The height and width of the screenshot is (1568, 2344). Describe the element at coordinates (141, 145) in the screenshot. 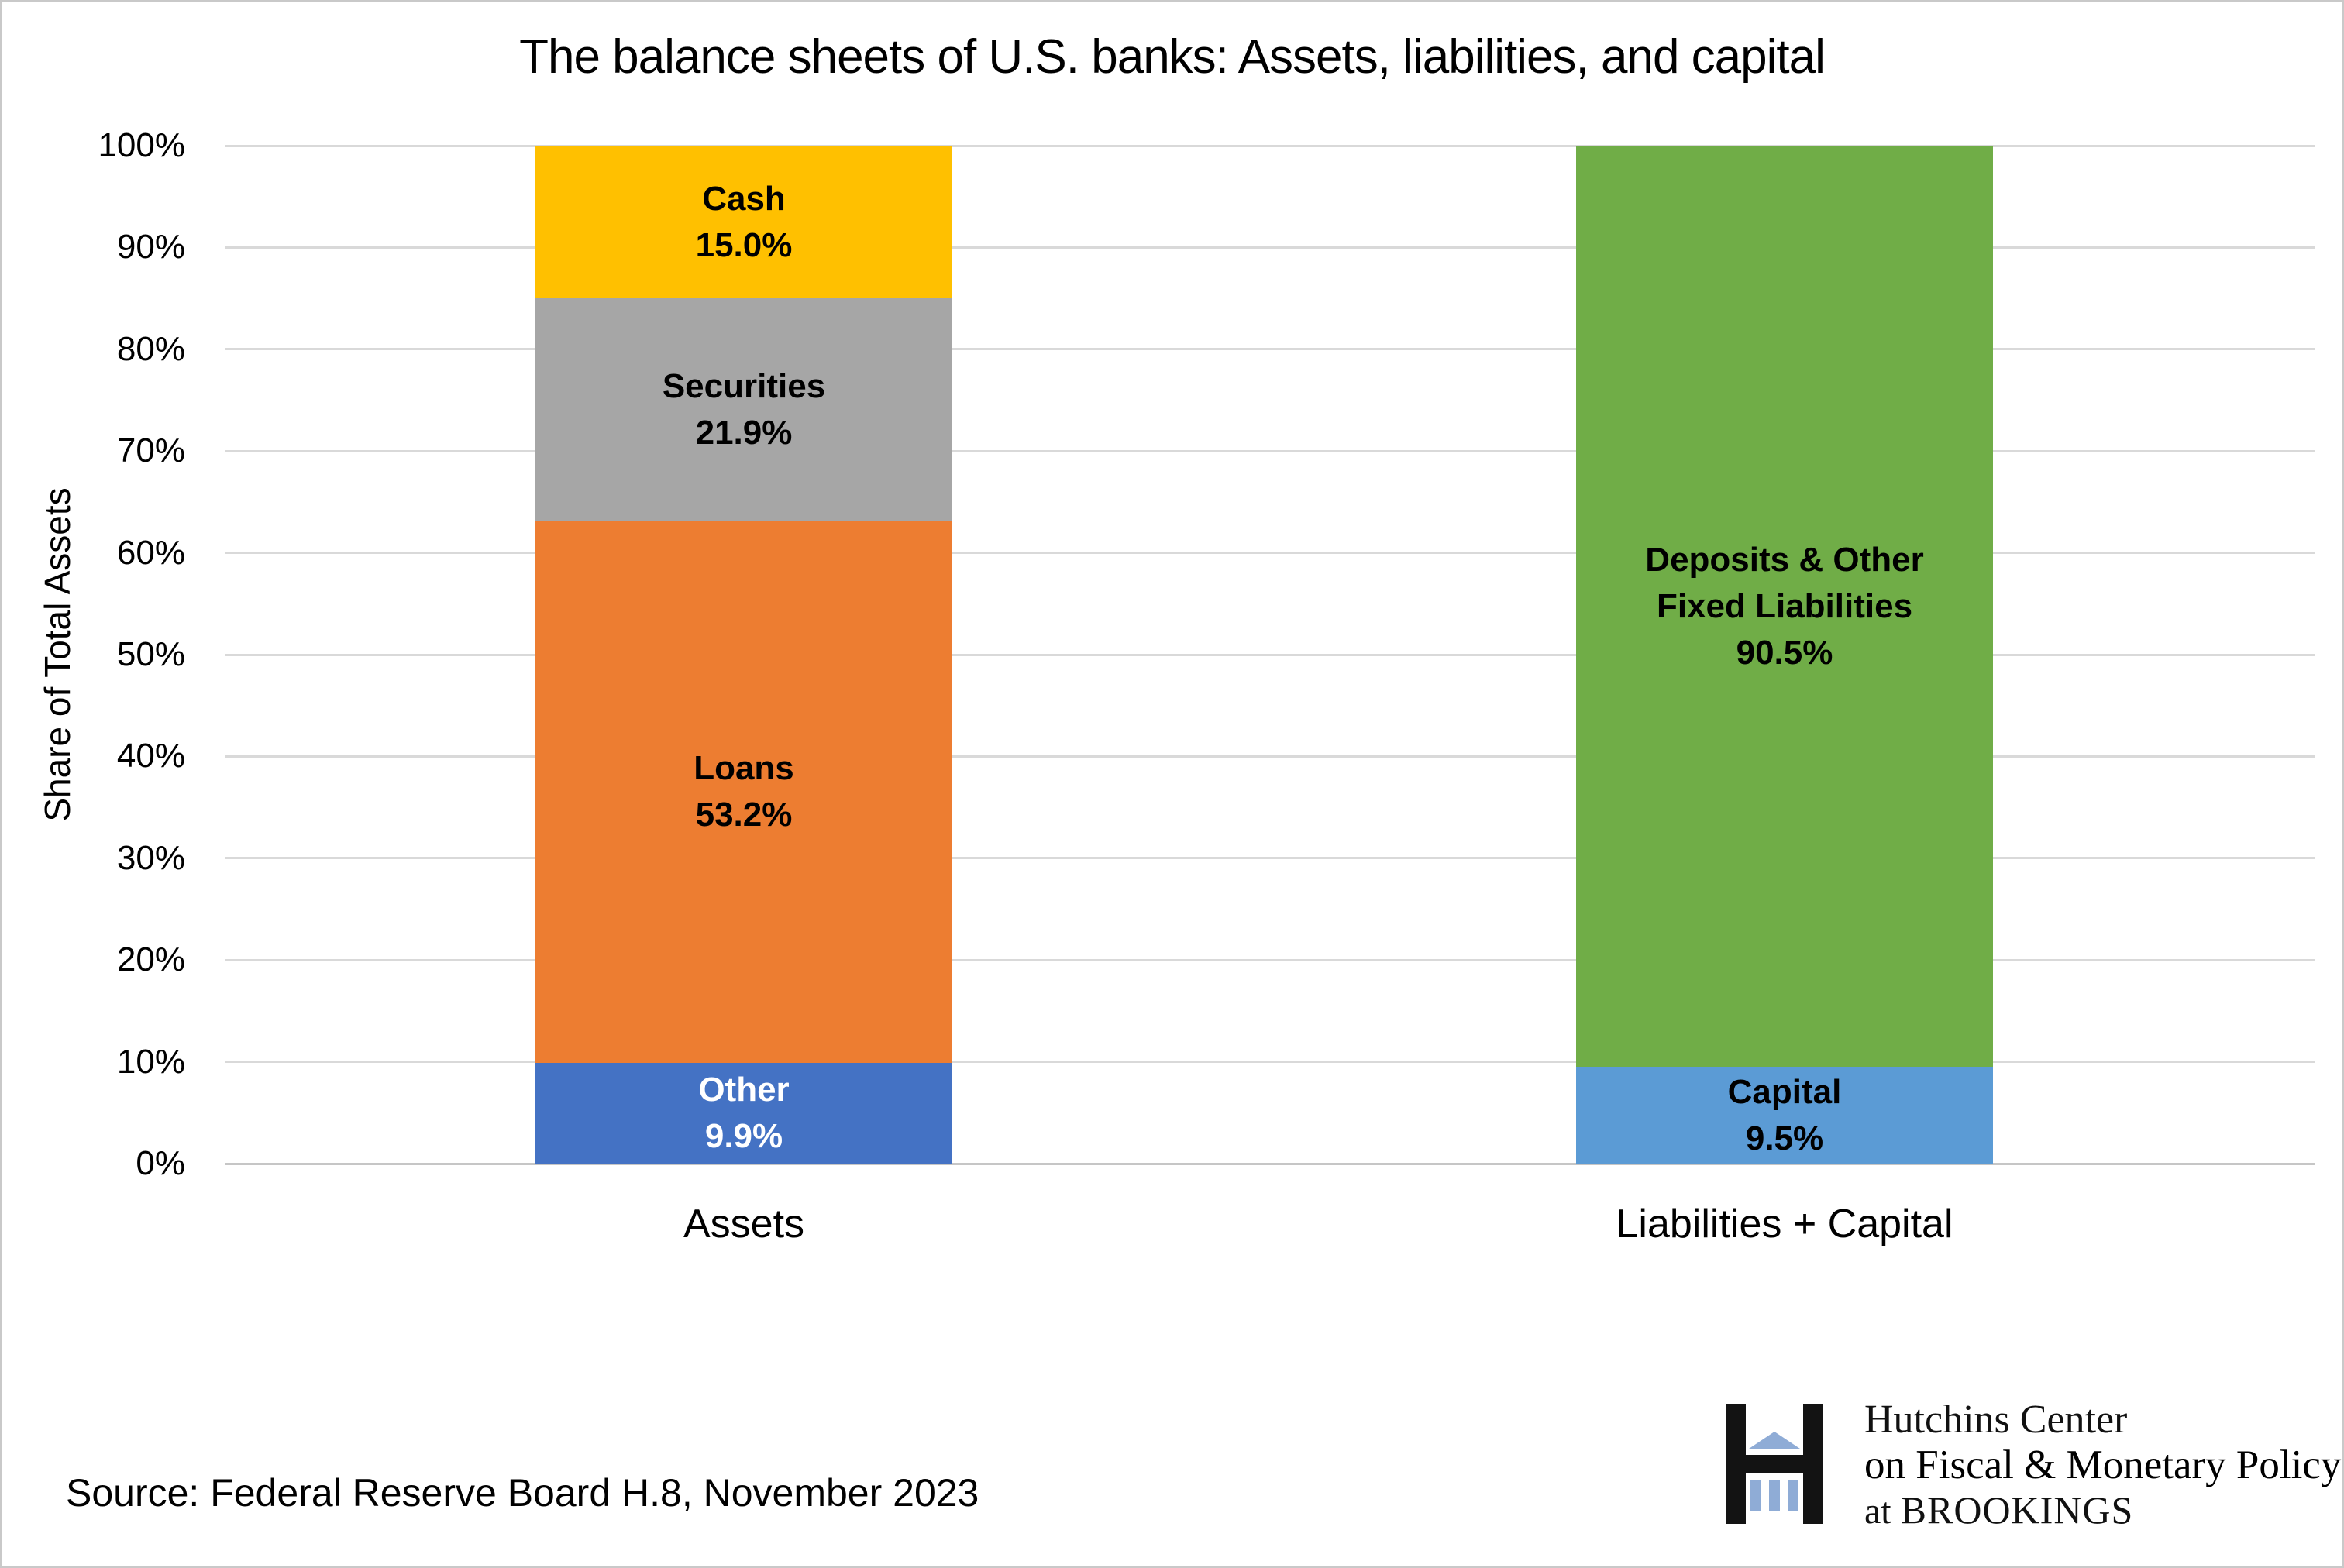

I see `y-tick-label-100: 100%` at that location.